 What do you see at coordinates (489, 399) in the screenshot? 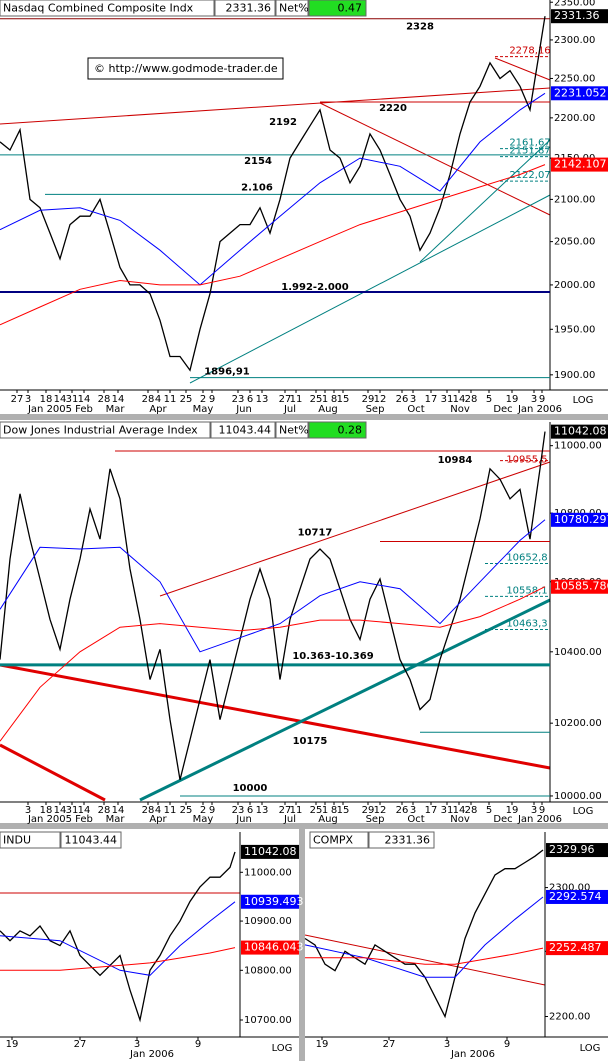
I see `x-tick-label: 5` at bounding box center [489, 399].